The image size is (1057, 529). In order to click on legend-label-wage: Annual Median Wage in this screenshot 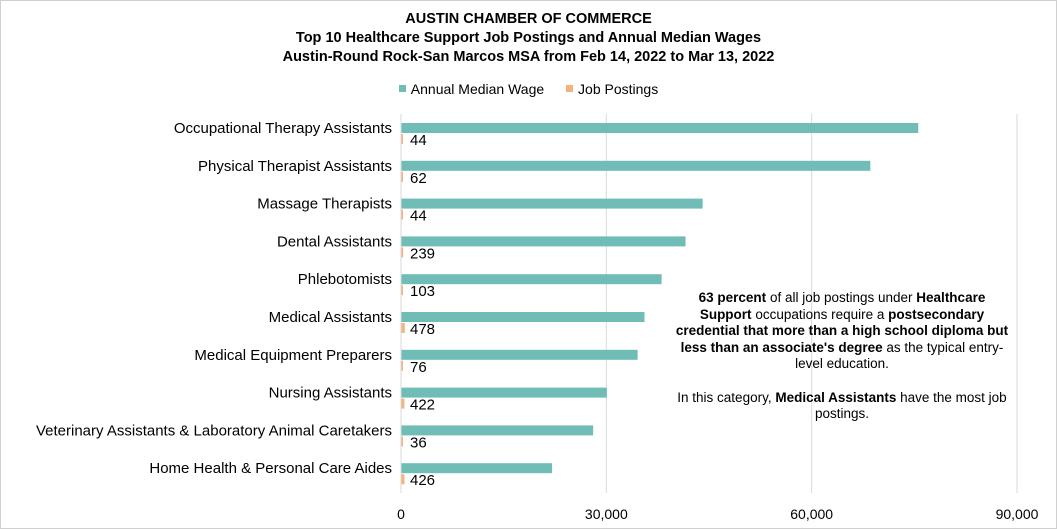, I will do `click(477, 88)`.